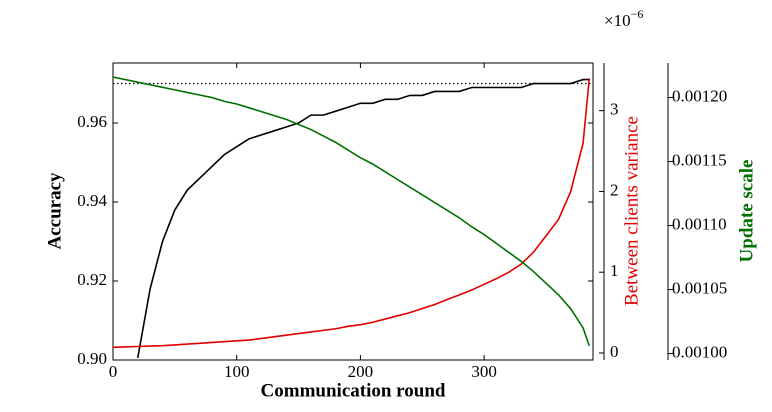 The height and width of the screenshot is (412, 772). What do you see at coordinates (54, 211) in the screenshot?
I see `y-axis-label: Accuracy` at bounding box center [54, 211].